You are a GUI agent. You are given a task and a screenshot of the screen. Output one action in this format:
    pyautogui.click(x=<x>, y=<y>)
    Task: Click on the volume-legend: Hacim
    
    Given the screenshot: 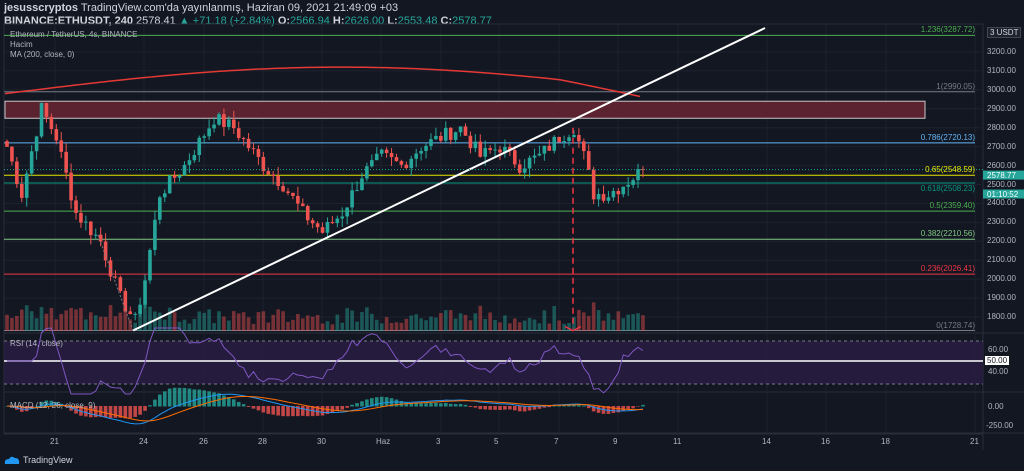 What is the action you would take?
    pyautogui.click(x=21, y=44)
    